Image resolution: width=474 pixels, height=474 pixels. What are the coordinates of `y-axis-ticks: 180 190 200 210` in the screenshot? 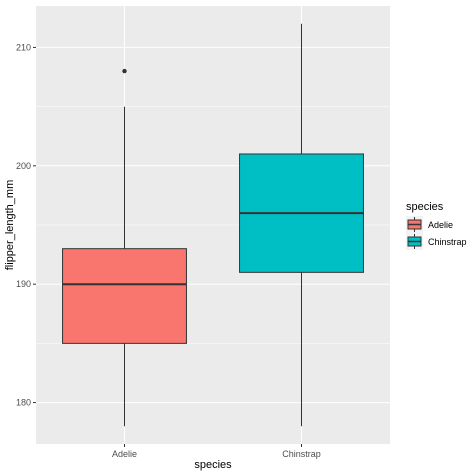 It's located at (26, 225).